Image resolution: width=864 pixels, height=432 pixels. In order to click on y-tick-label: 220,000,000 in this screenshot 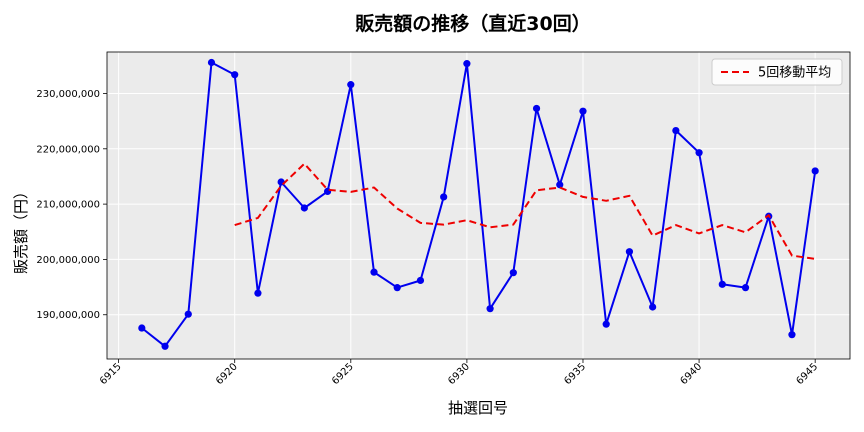, I will do `click(68, 149)`.